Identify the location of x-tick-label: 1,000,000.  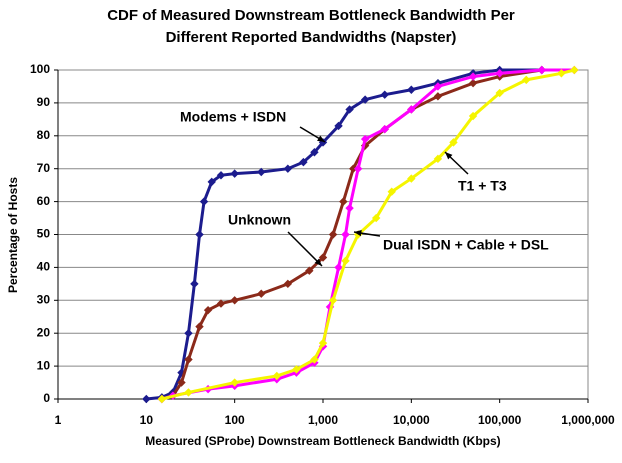
(588, 420).